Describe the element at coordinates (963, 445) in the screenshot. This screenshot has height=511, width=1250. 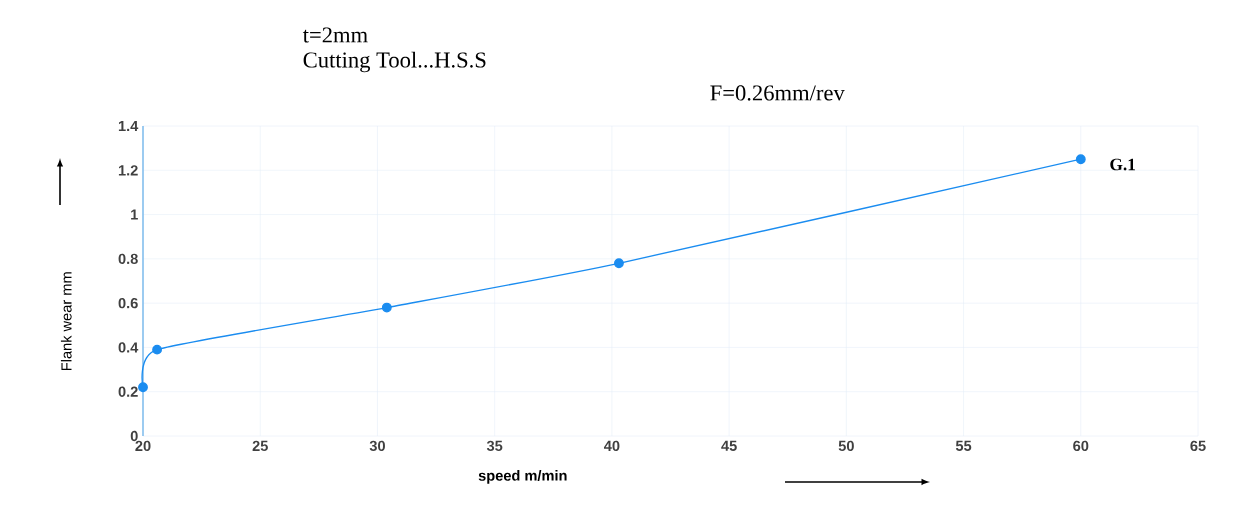
I see `x-tick-label: 55` at that location.